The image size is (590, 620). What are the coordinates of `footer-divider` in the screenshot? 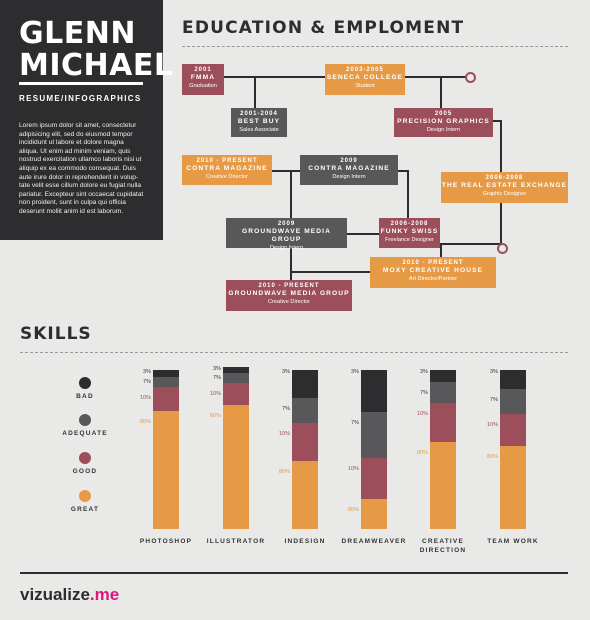 It's located at (294, 573).